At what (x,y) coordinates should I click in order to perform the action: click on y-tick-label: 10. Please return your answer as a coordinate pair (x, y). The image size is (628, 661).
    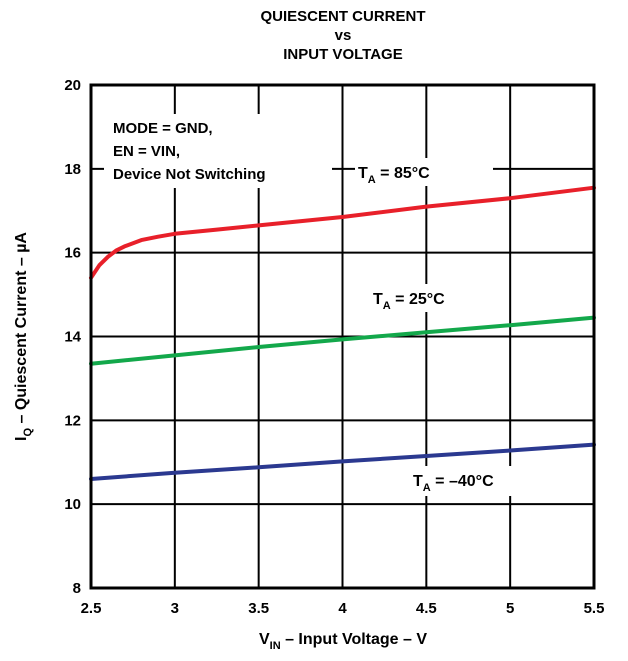
    Looking at the image, I should click on (72, 504).